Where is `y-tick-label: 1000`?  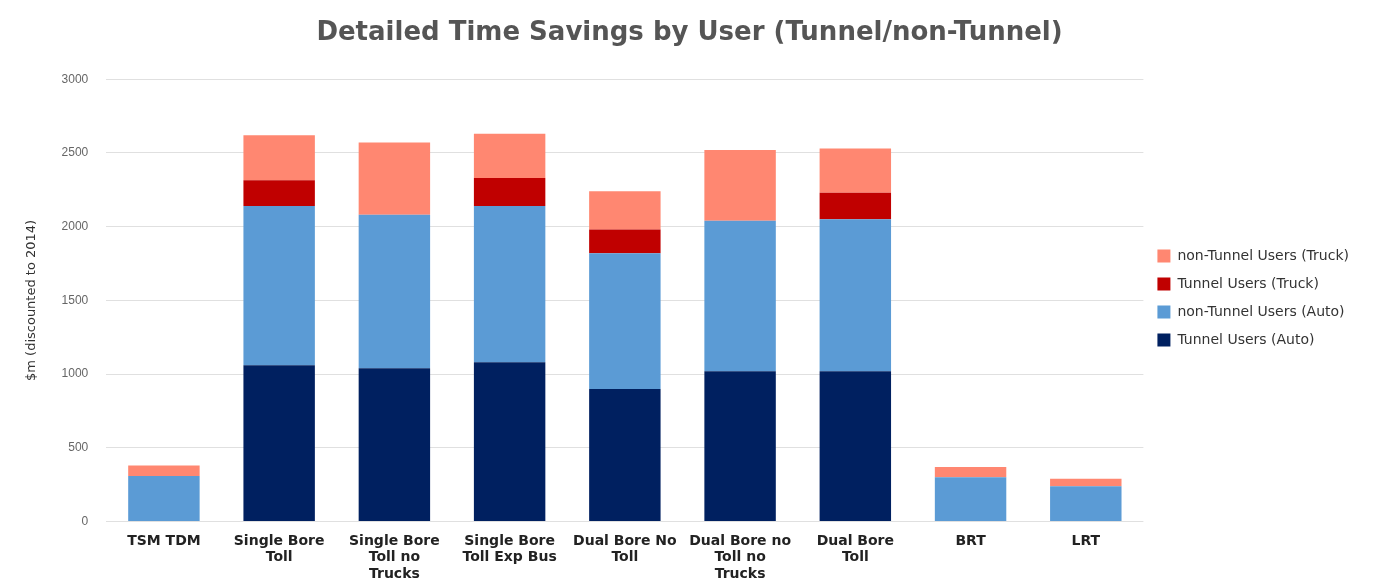 y-tick-label: 1000 is located at coordinates (75, 373).